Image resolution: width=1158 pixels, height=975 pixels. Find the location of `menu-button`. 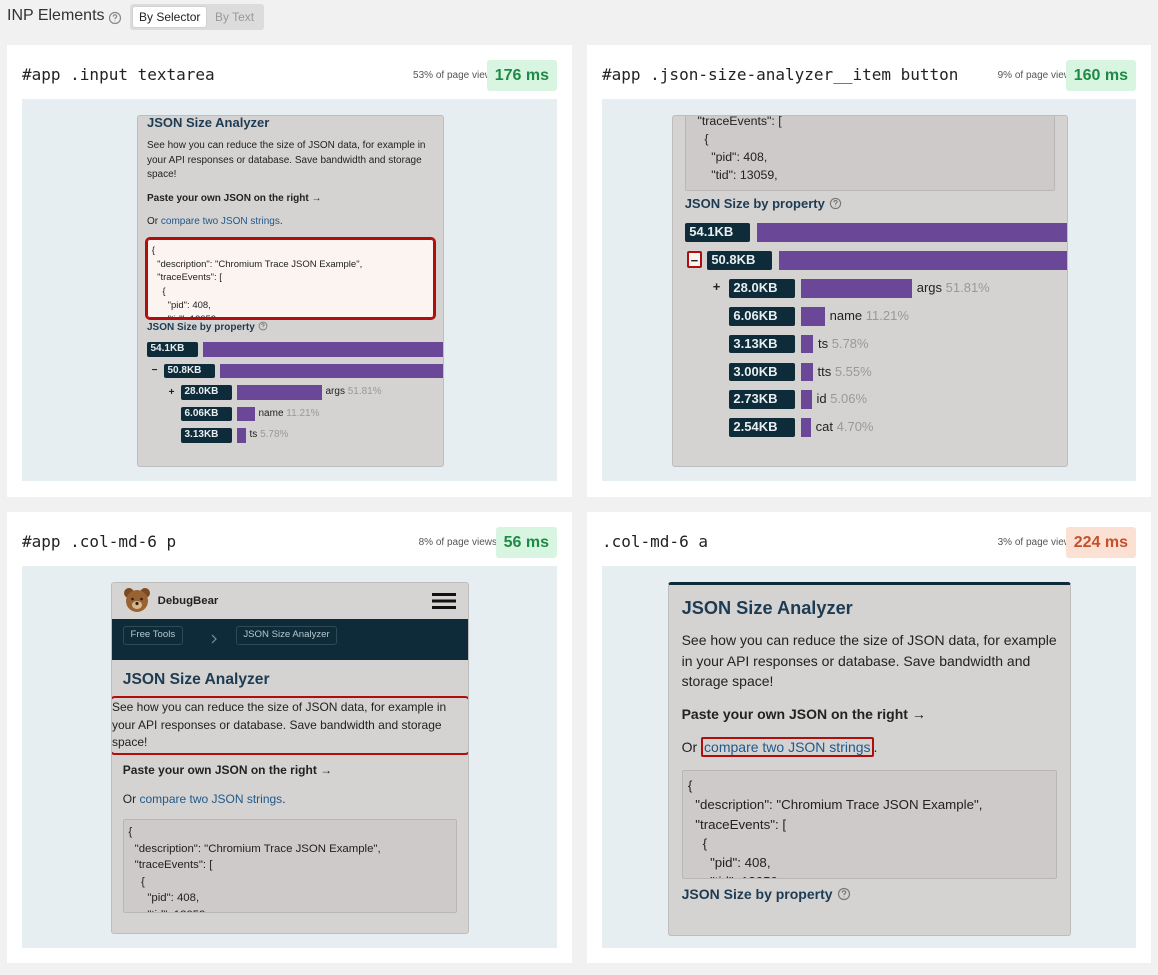

menu-button is located at coordinates (444, 601).